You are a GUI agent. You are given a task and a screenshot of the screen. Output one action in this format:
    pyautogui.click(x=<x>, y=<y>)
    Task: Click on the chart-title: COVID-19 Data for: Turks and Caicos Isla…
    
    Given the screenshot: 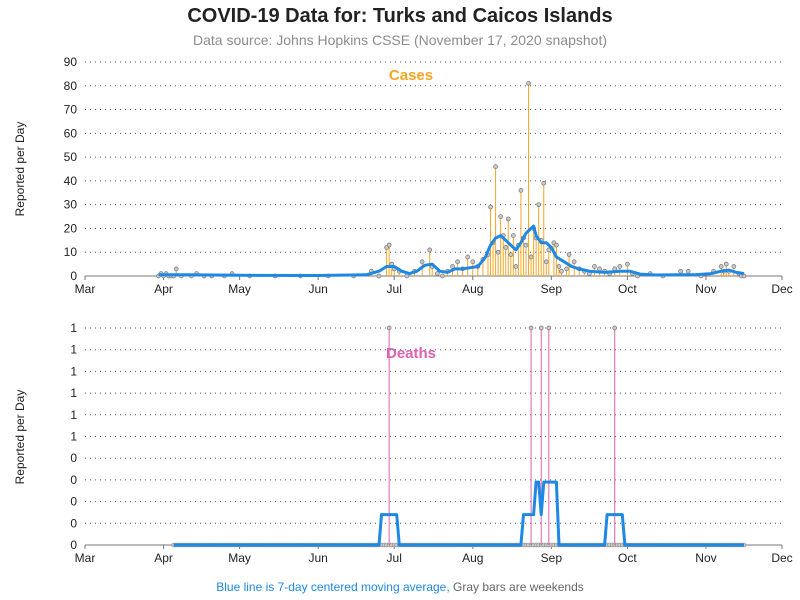 What is the action you would take?
    pyautogui.click(x=400, y=16)
    